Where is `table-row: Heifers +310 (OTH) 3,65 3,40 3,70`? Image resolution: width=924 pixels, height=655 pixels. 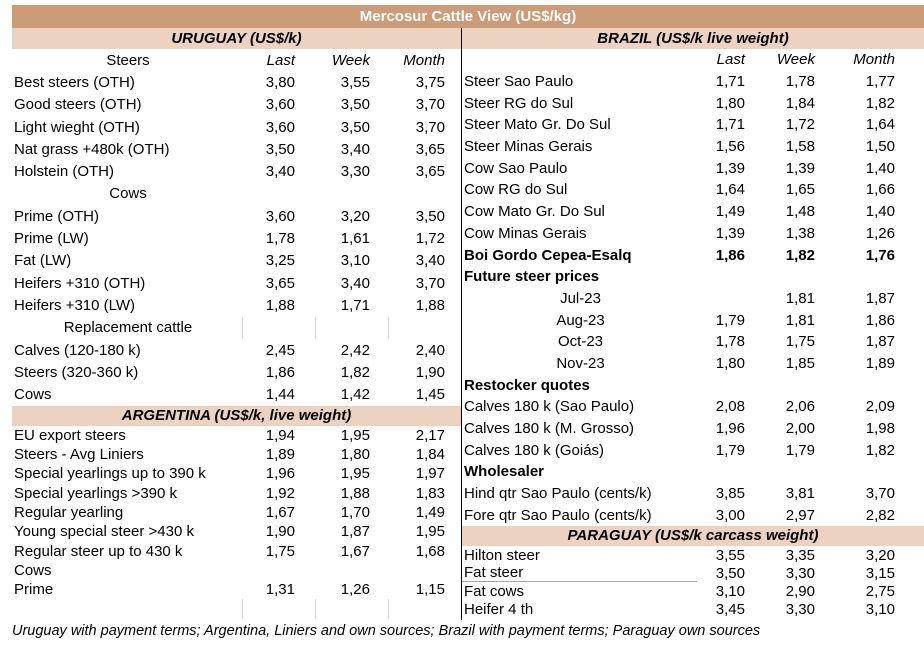 table-row: Heifers +310 (OTH) 3,65 3,40 3,70 is located at coordinates (236, 283).